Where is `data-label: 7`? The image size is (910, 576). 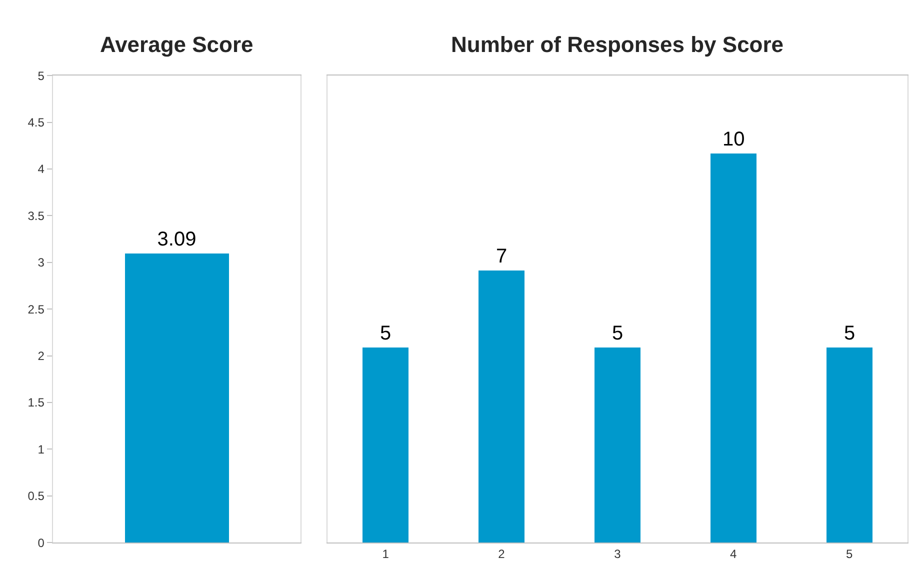 data-label: 7 is located at coordinates (502, 257).